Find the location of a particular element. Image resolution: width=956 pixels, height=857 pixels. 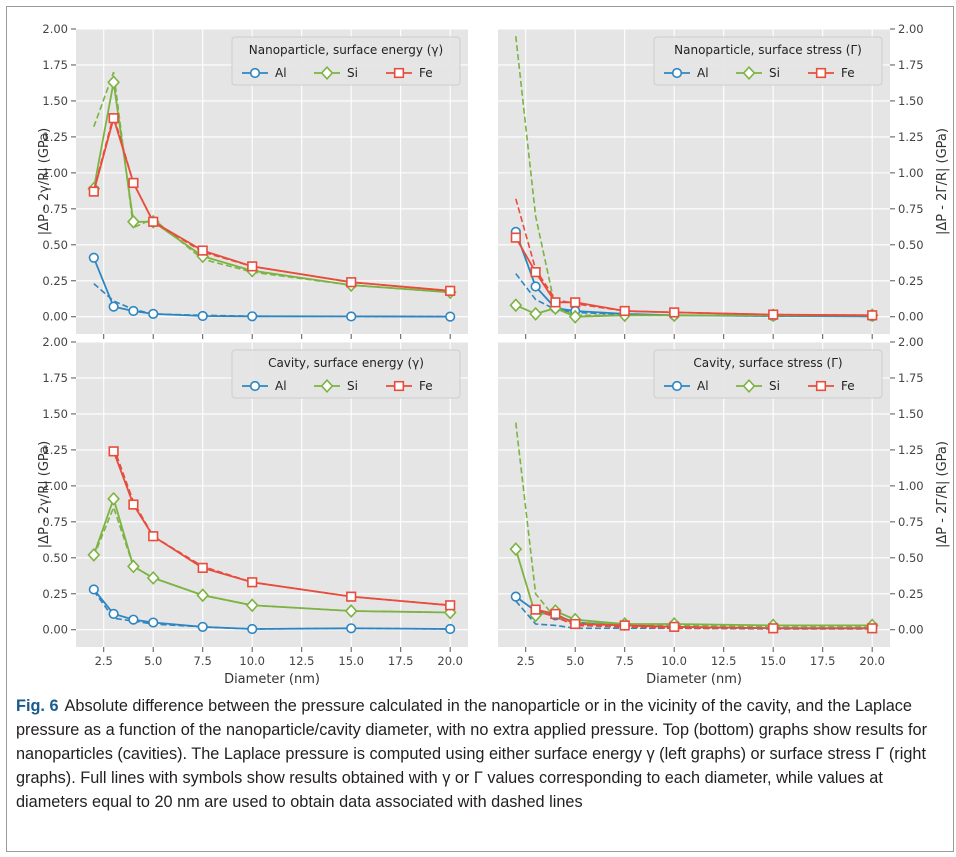

legend: Nanoparticle, surface stress (Γ) Al Si Fe is located at coordinates (768, 61).